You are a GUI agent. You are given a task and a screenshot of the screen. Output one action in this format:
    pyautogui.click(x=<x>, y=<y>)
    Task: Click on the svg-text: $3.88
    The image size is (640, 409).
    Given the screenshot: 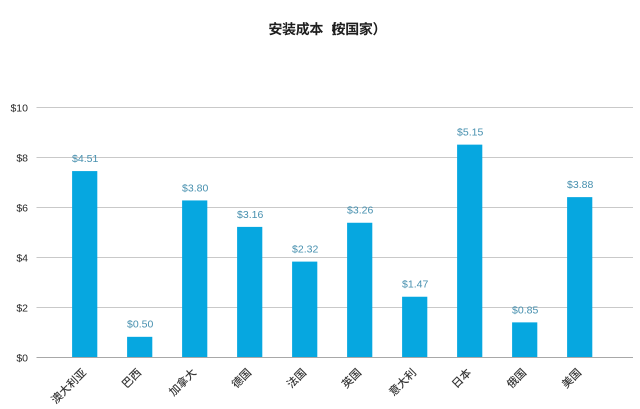 What is the action you would take?
    pyautogui.click(x=580, y=185)
    